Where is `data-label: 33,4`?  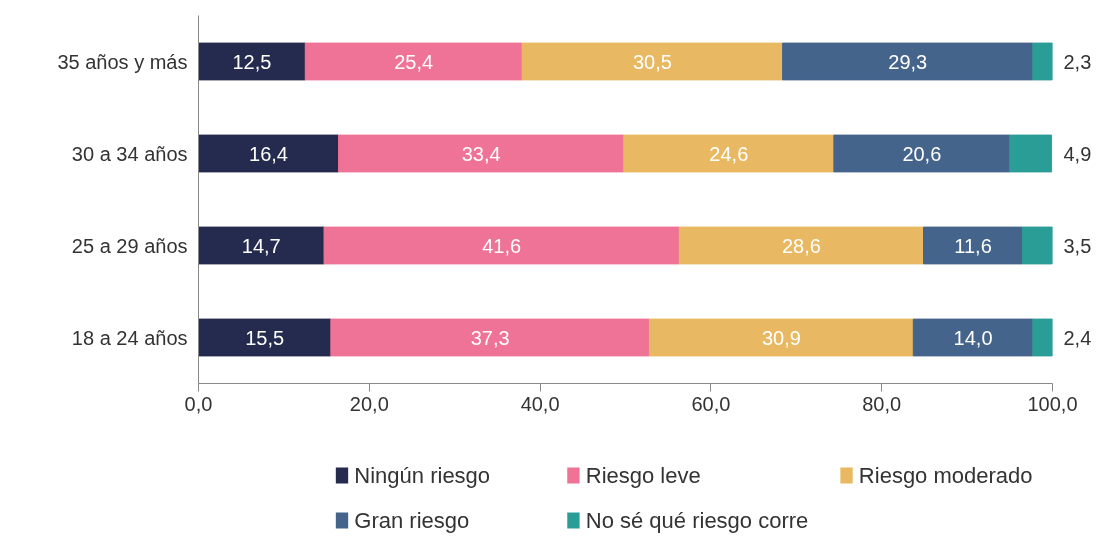 data-label: 33,4 is located at coordinates (481, 153).